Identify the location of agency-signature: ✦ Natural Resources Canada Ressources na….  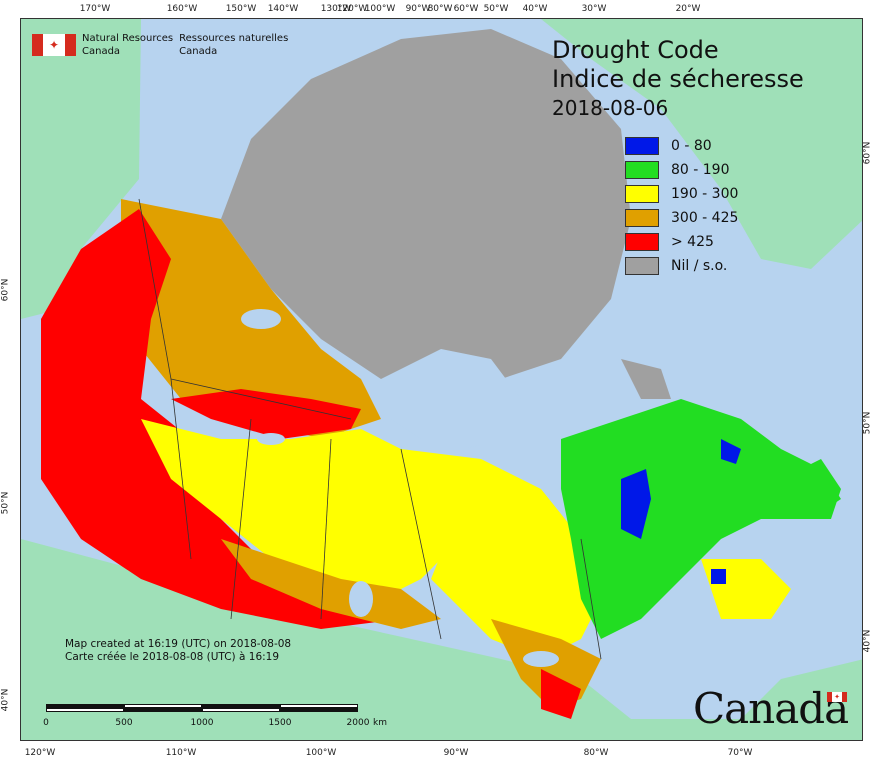
(160, 45).